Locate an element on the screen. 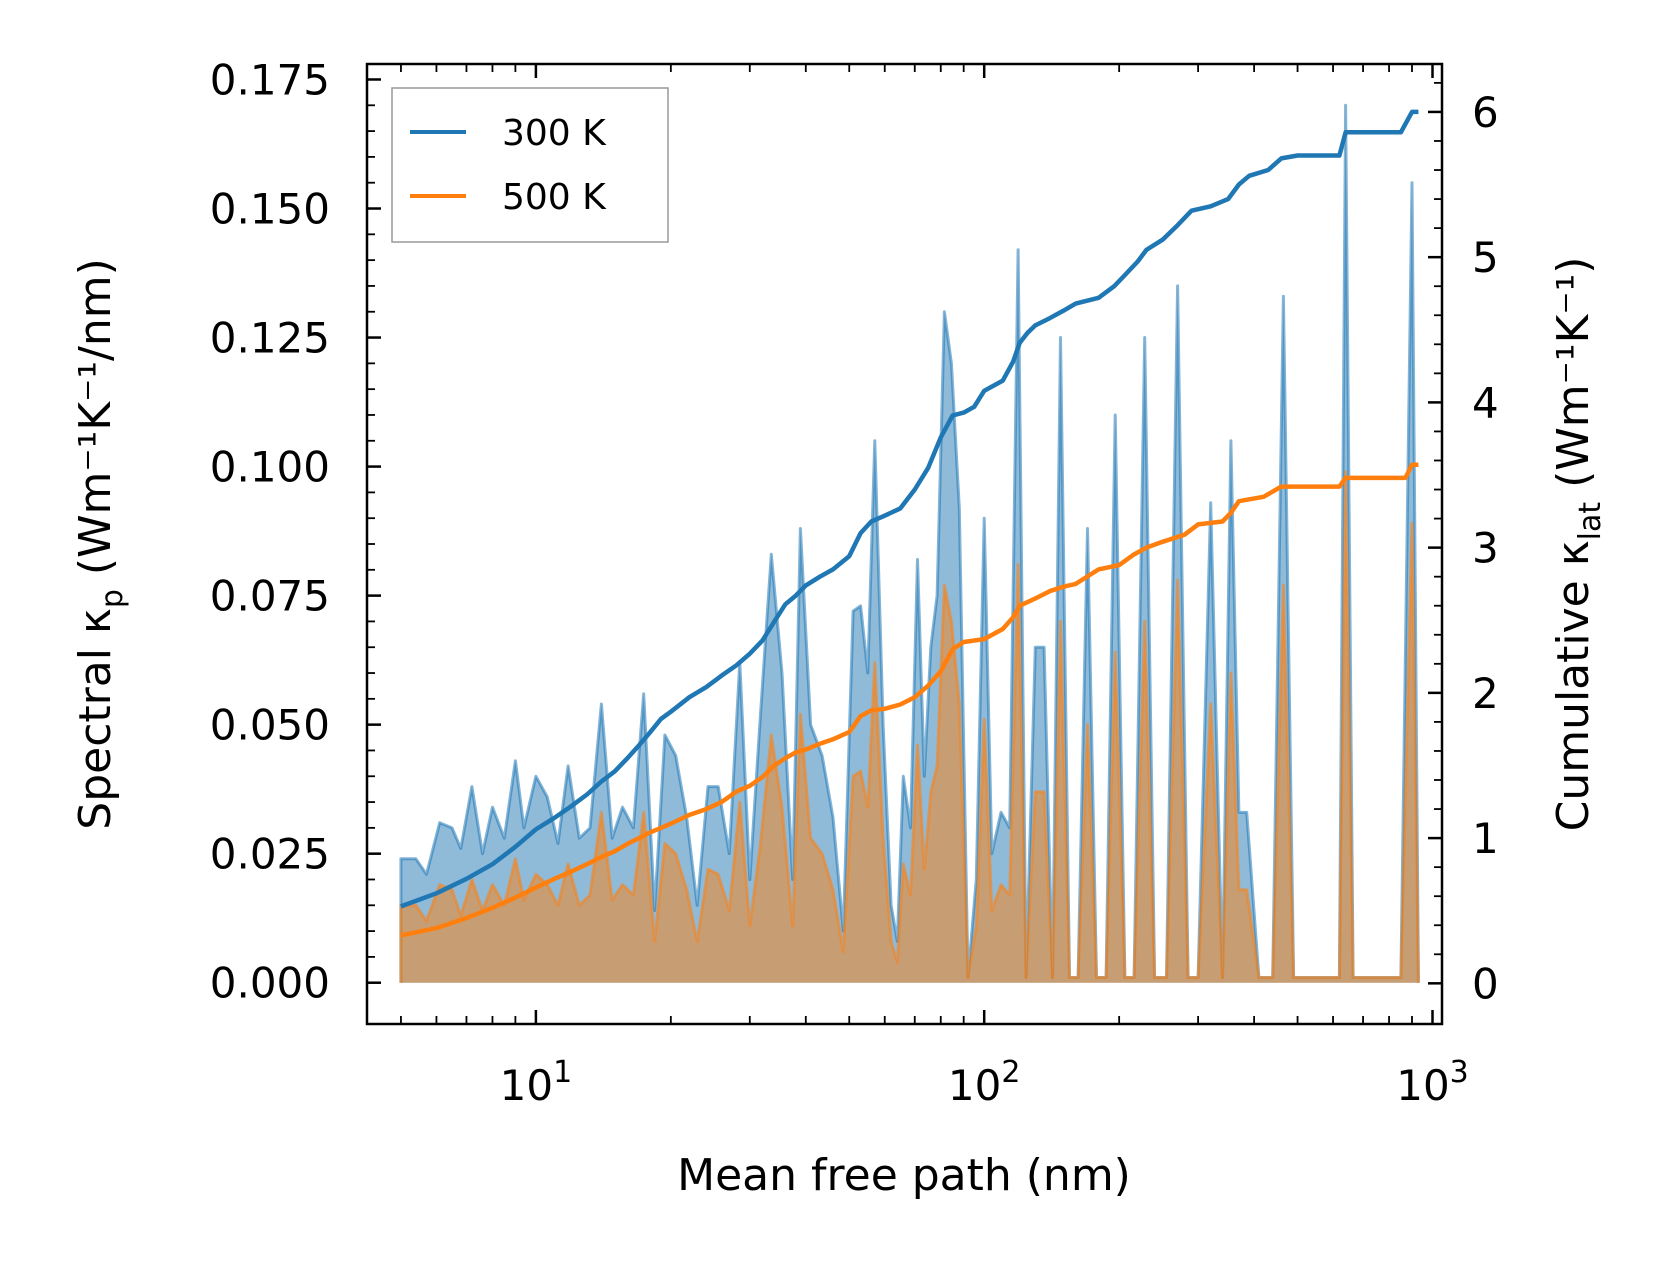  y-left-tick-label: 0.050 is located at coordinates (270, 725).